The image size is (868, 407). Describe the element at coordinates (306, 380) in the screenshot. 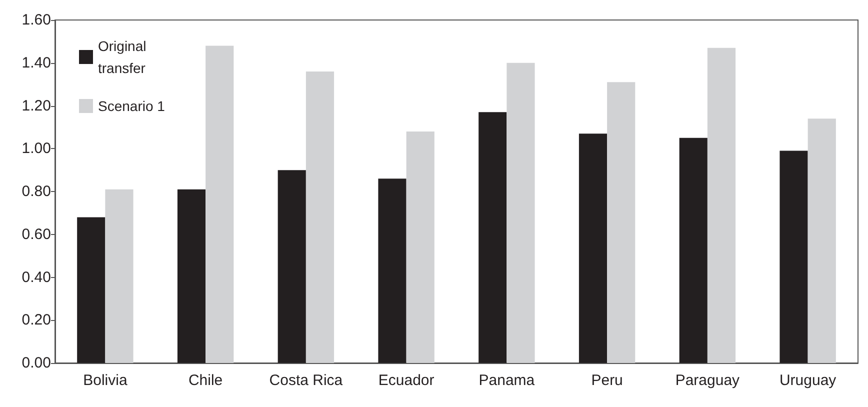

I see `x-tick-label: Costa Rica` at that location.